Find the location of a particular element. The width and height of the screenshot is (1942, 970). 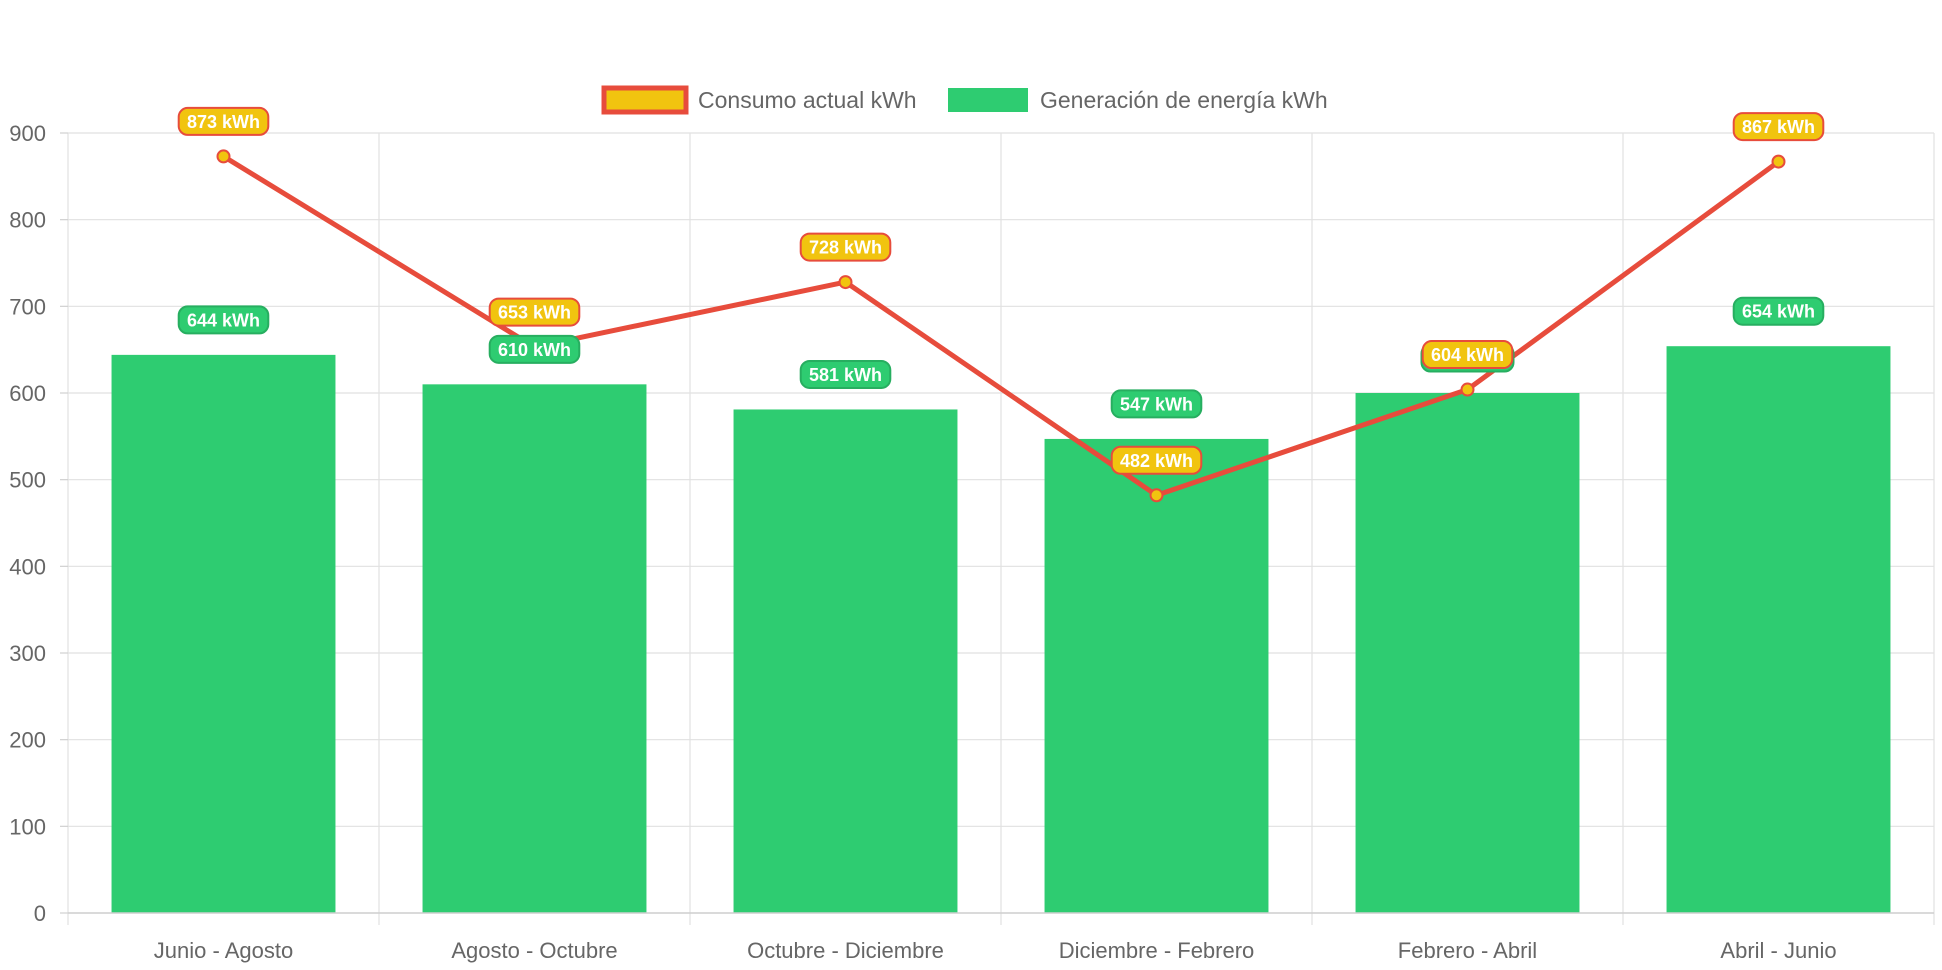

y-tick-label: 0 is located at coordinates (40, 913).